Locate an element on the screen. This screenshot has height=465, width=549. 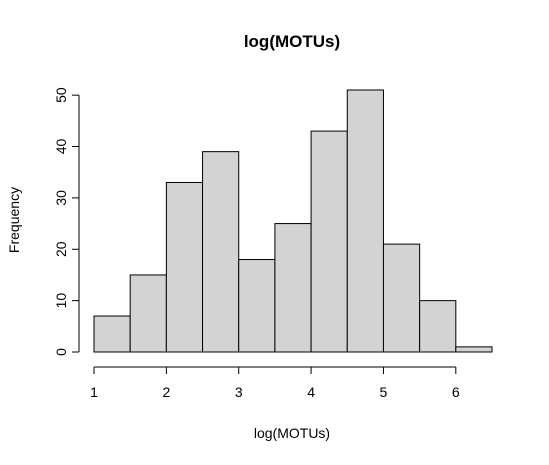
x-axis-label: log(MOTUs) is located at coordinates (292, 433).